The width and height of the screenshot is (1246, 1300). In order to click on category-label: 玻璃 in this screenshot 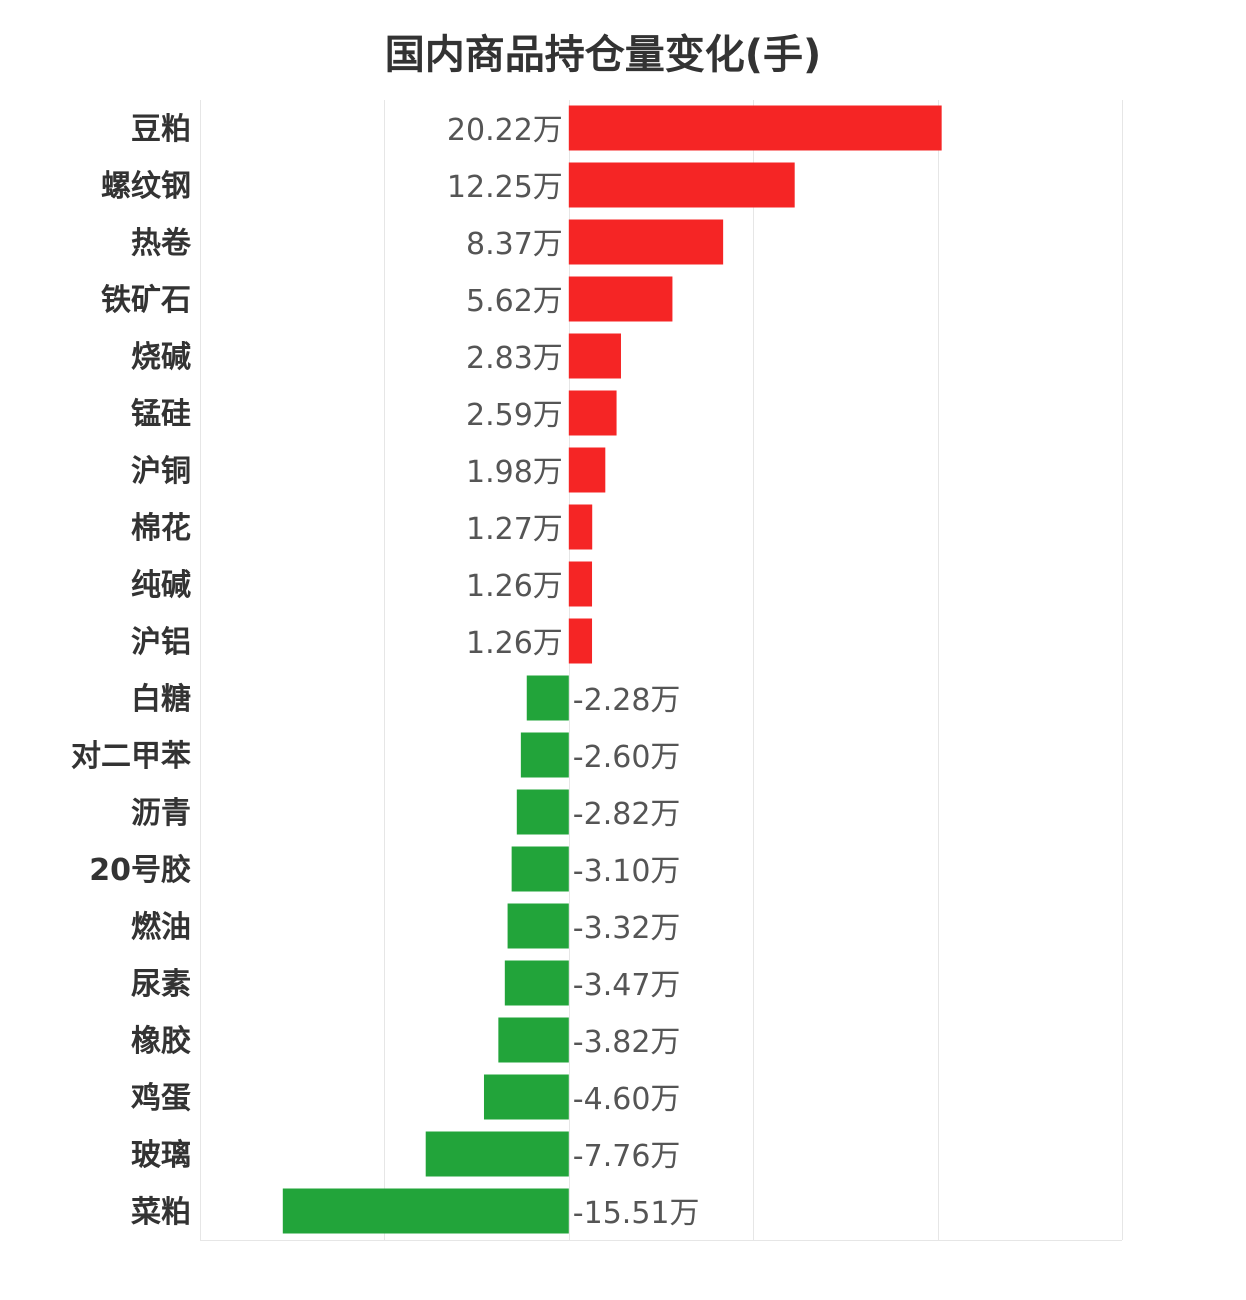, I will do `click(161, 1155)`.